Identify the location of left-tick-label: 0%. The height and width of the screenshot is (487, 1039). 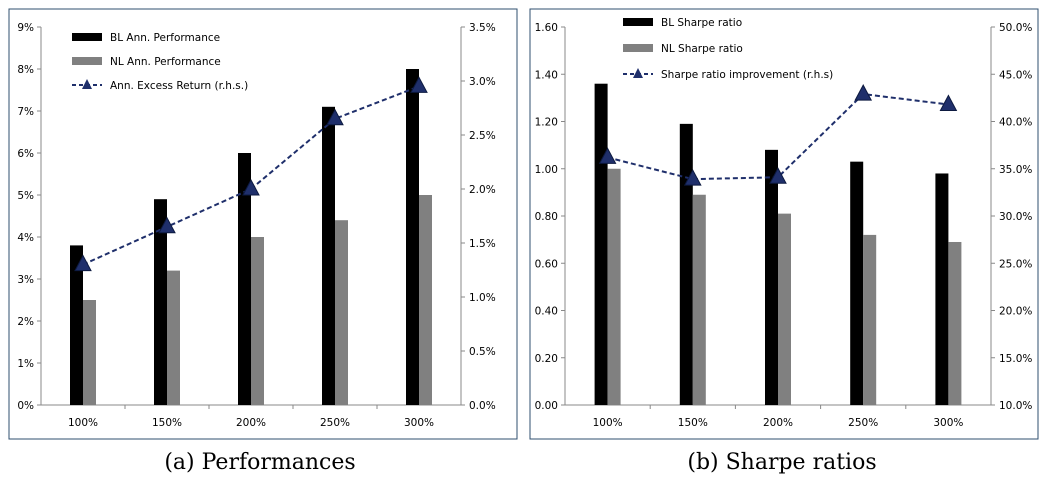
(25, 406).